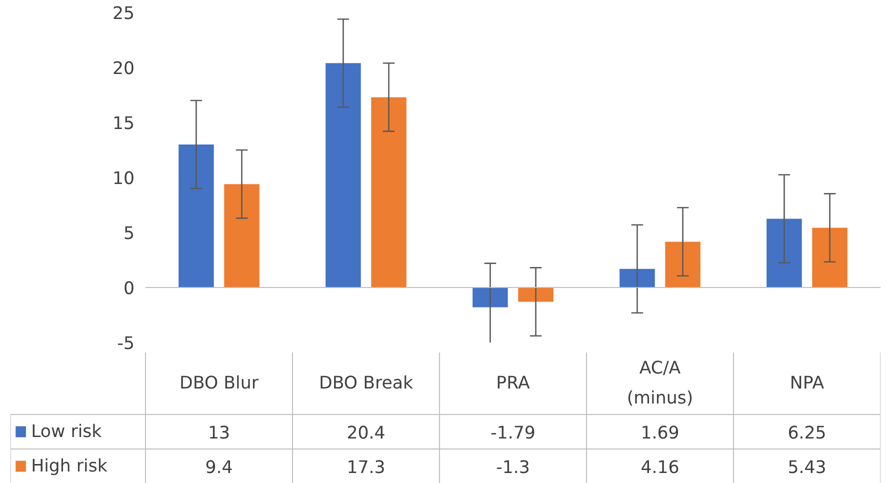 This screenshot has height=483, width=888. I want to click on data-label: 17.3, so click(366, 468).